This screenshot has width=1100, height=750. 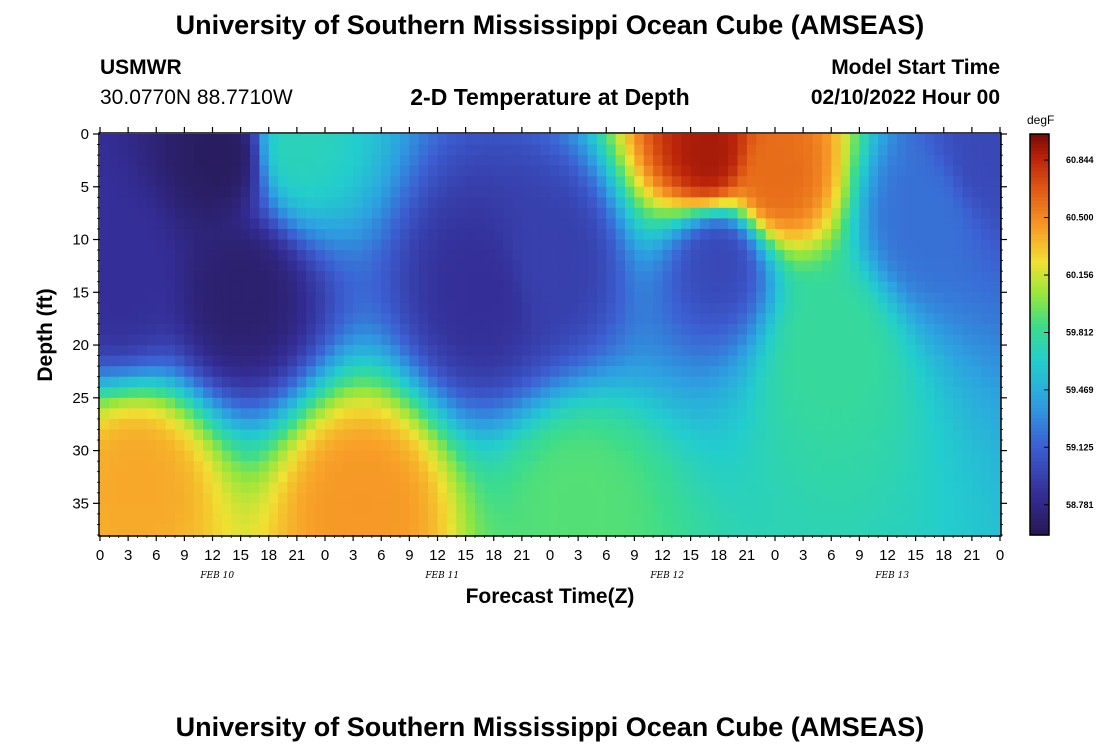 What do you see at coordinates (216, 576) in the screenshot?
I see `date-label: FEB 10` at bounding box center [216, 576].